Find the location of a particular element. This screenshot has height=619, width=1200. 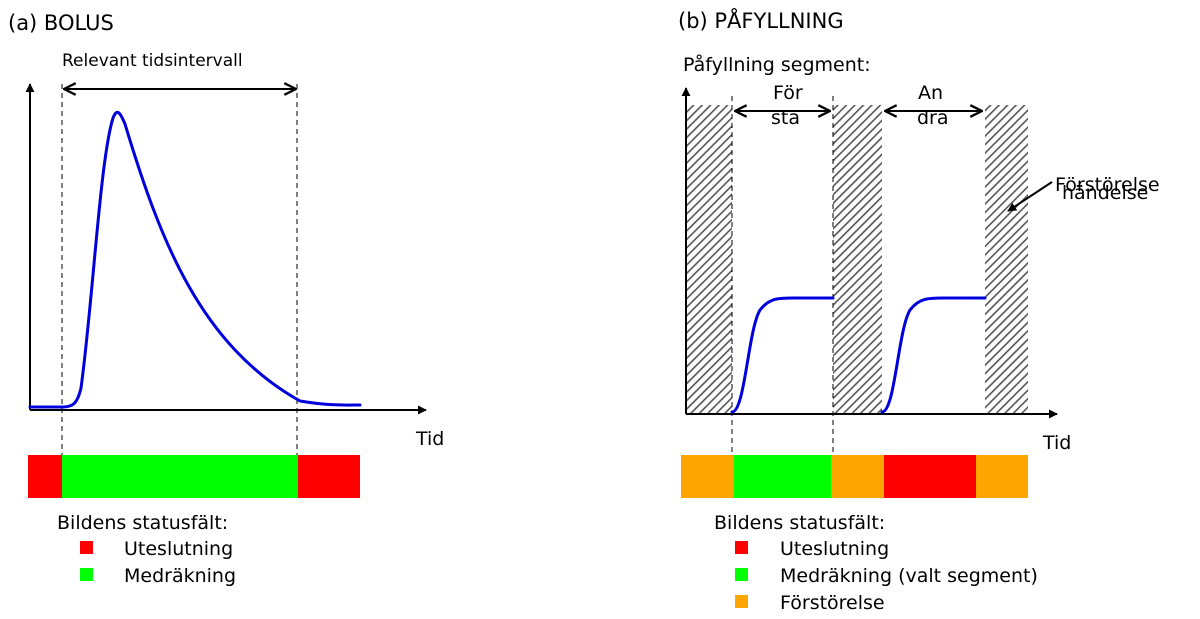

legend-label-exclusion: Uteslutning is located at coordinates (178, 549).